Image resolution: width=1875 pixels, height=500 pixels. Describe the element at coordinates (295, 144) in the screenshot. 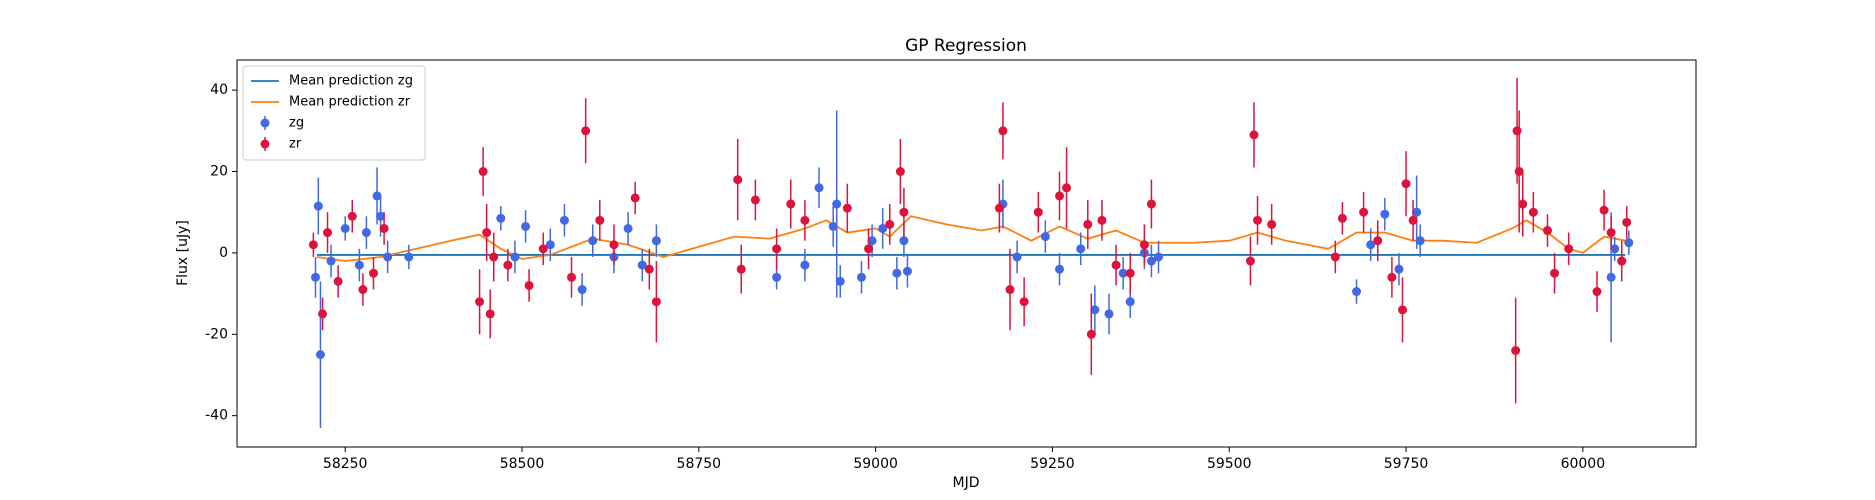

I see `legend-label: zr` at that location.